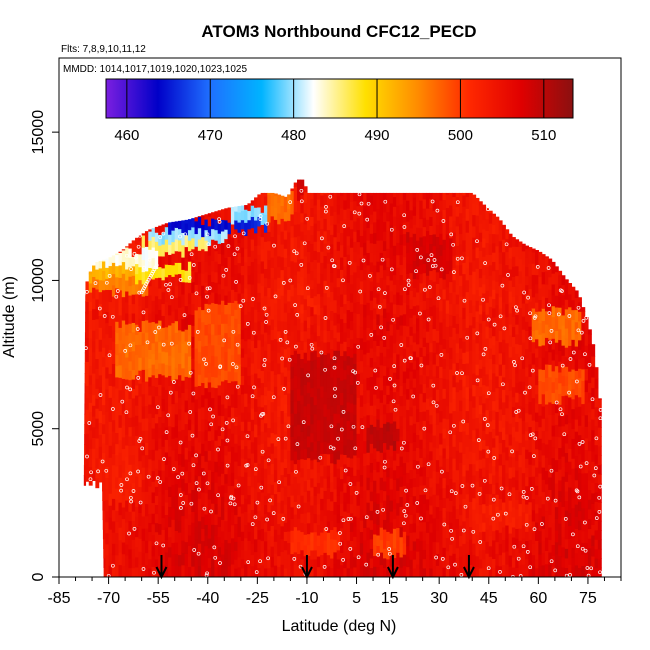 The width and height of the screenshot is (650, 650). What do you see at coordinates (279, 422) in the screenshot?
I see `heat-cell-1913` at bounding box center [279, 422].